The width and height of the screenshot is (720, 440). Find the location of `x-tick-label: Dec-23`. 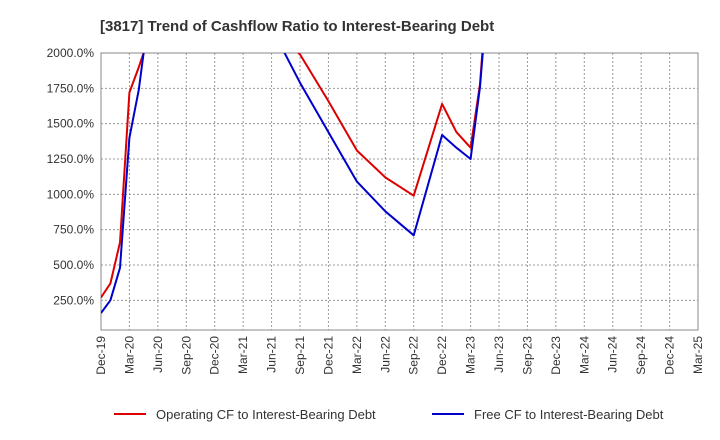

x-tick-label: Dec-23 is located at coordinates (556, 355).